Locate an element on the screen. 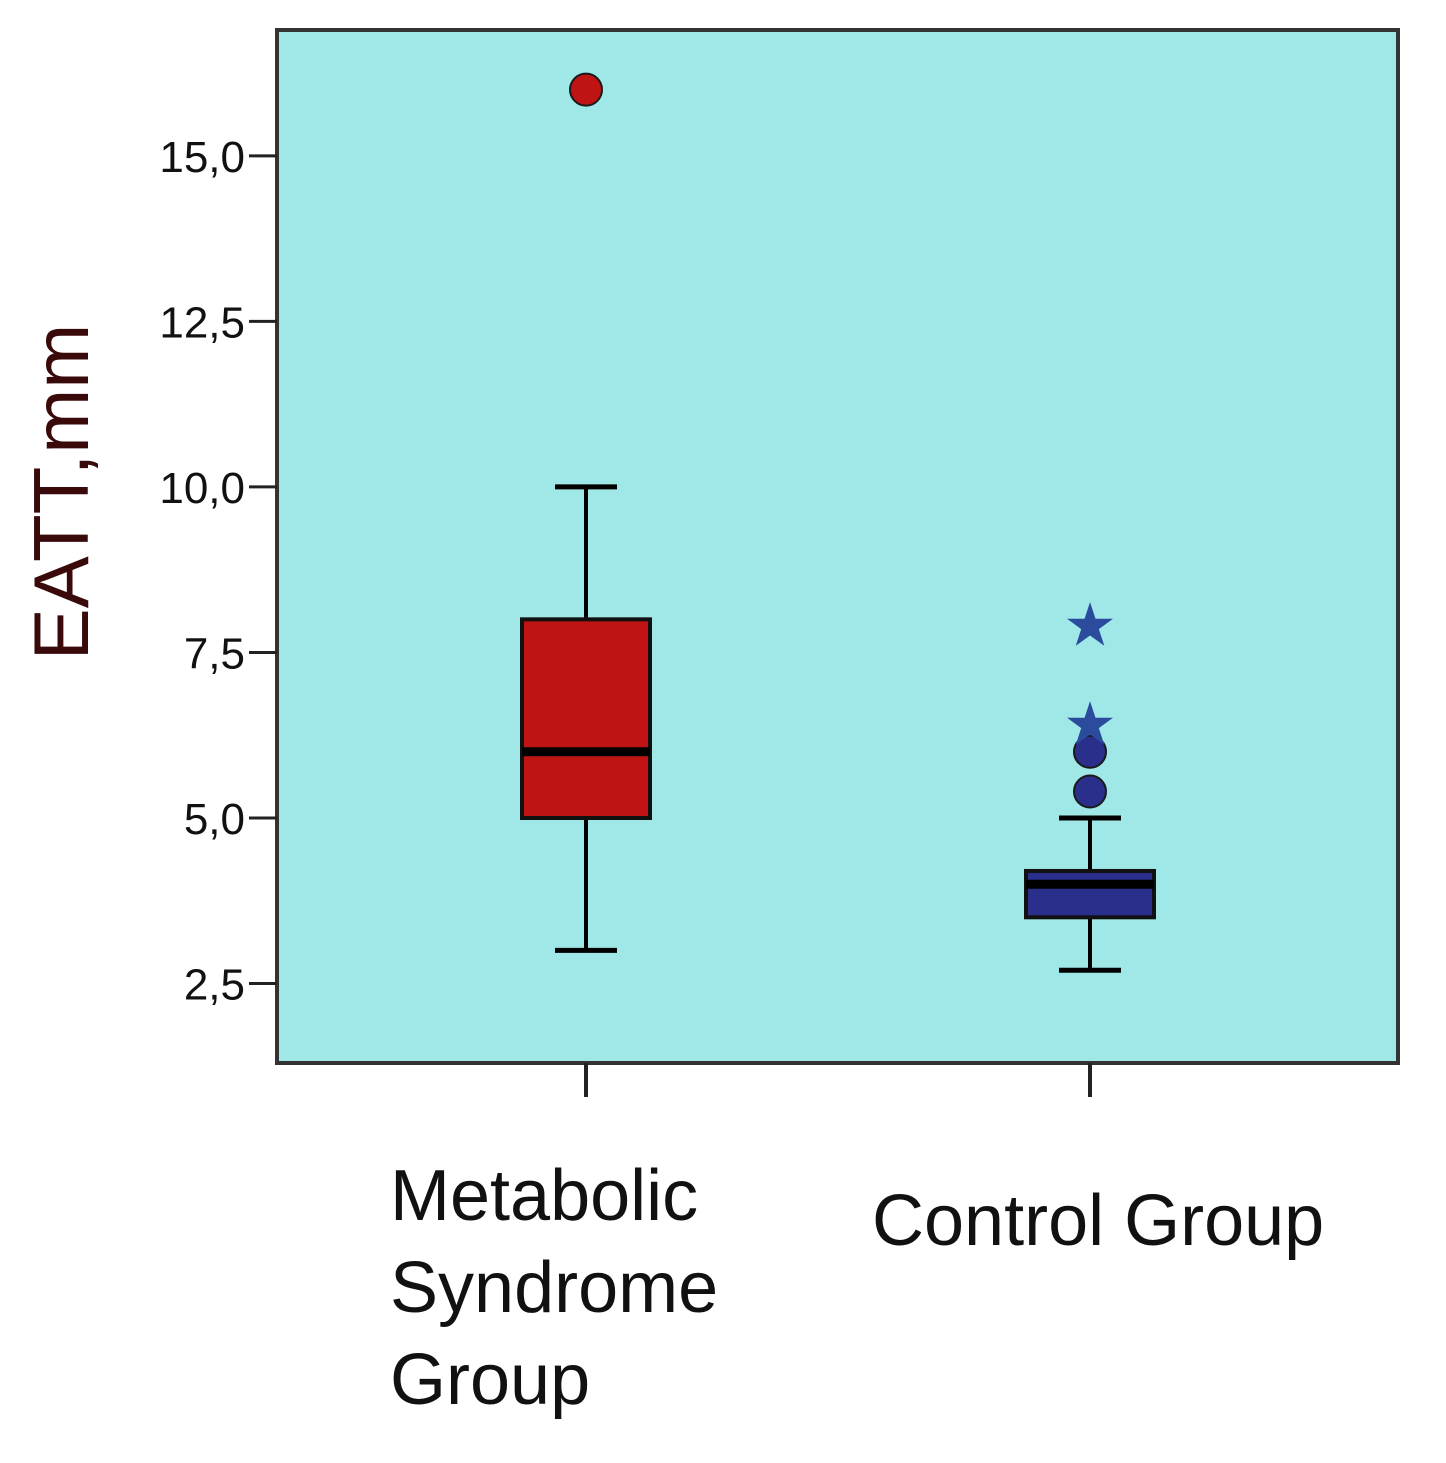 This screenshot has width=1446, height=1463. box-group is located at coordinates (586, 512).